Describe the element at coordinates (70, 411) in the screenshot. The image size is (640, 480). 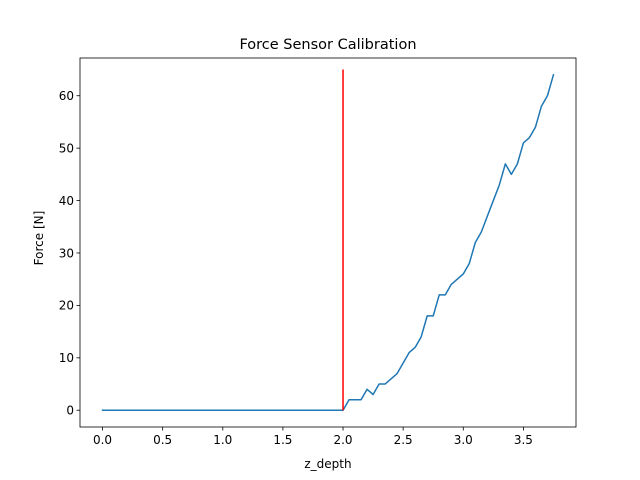
I see `y-tick-label: 0` at that location.